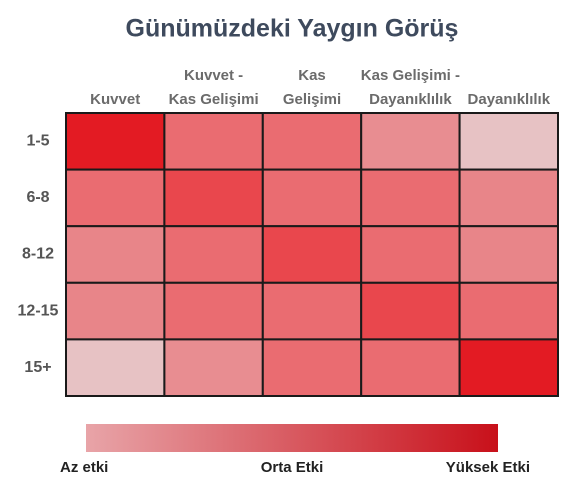 Image resolution: width=578 pixels, height=492 pixels. What do you see at coordinates (312, 99) in the screenshot?
I see `column-label: Gelişimi` at bounding box center [312, 99].